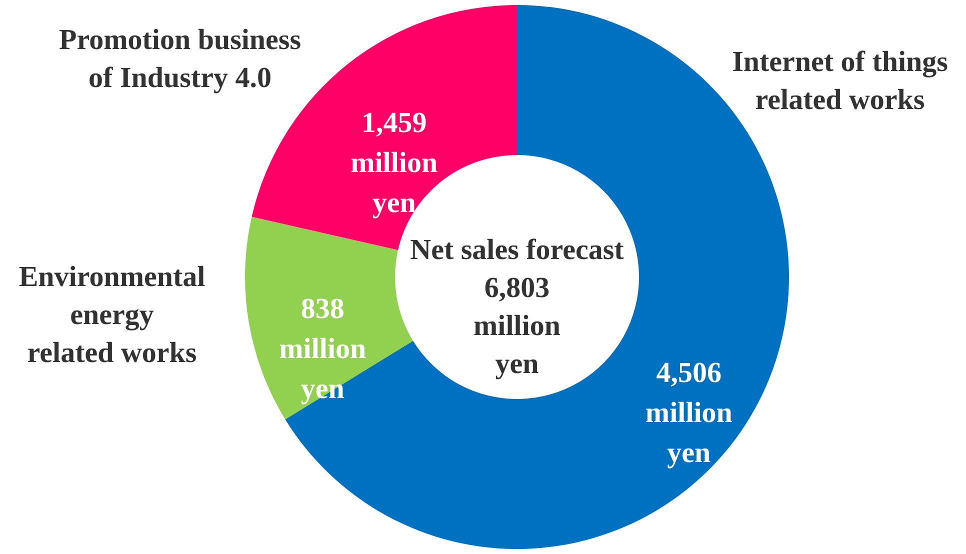 The height and width of the screenshot is (554, 966). I want to click on slice-label: Environmental energy related works, so click(112, 315).